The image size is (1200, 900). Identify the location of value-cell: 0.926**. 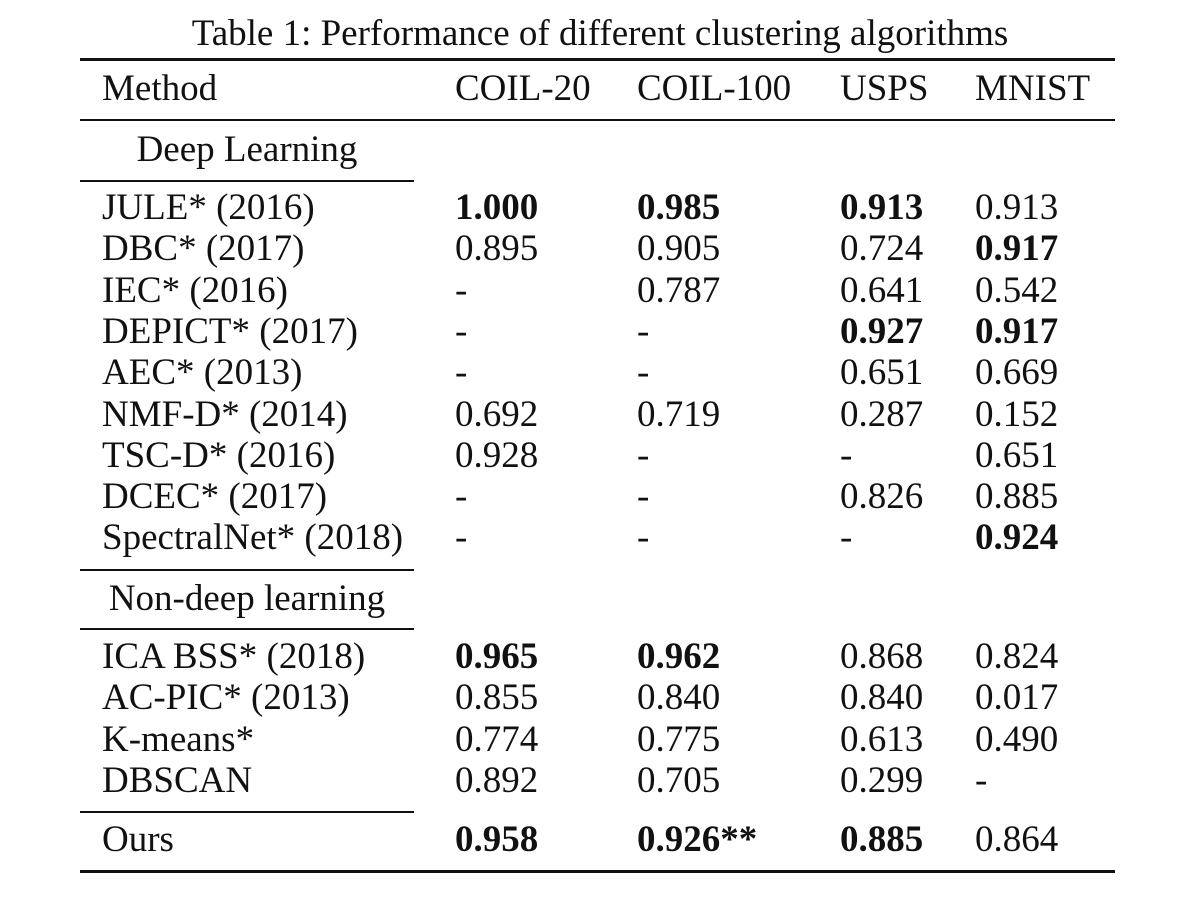
(697, 839).